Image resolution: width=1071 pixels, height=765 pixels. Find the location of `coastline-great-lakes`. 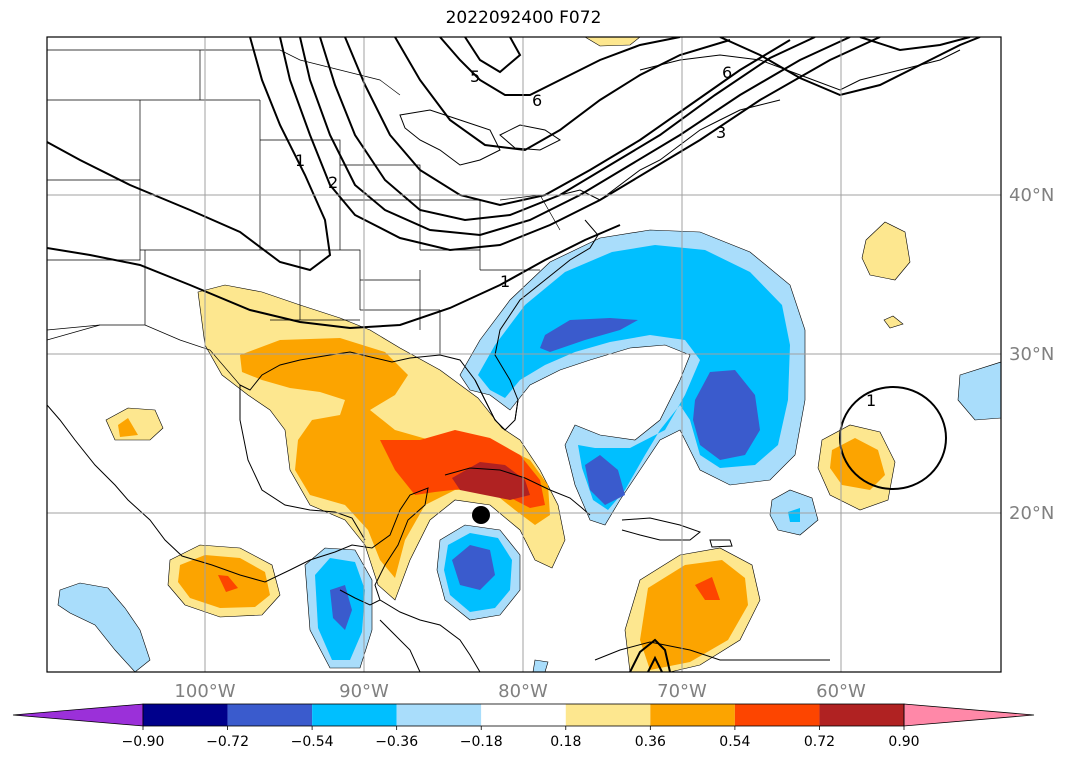

coastline-great-lakes is located at coordinates (480, 137).